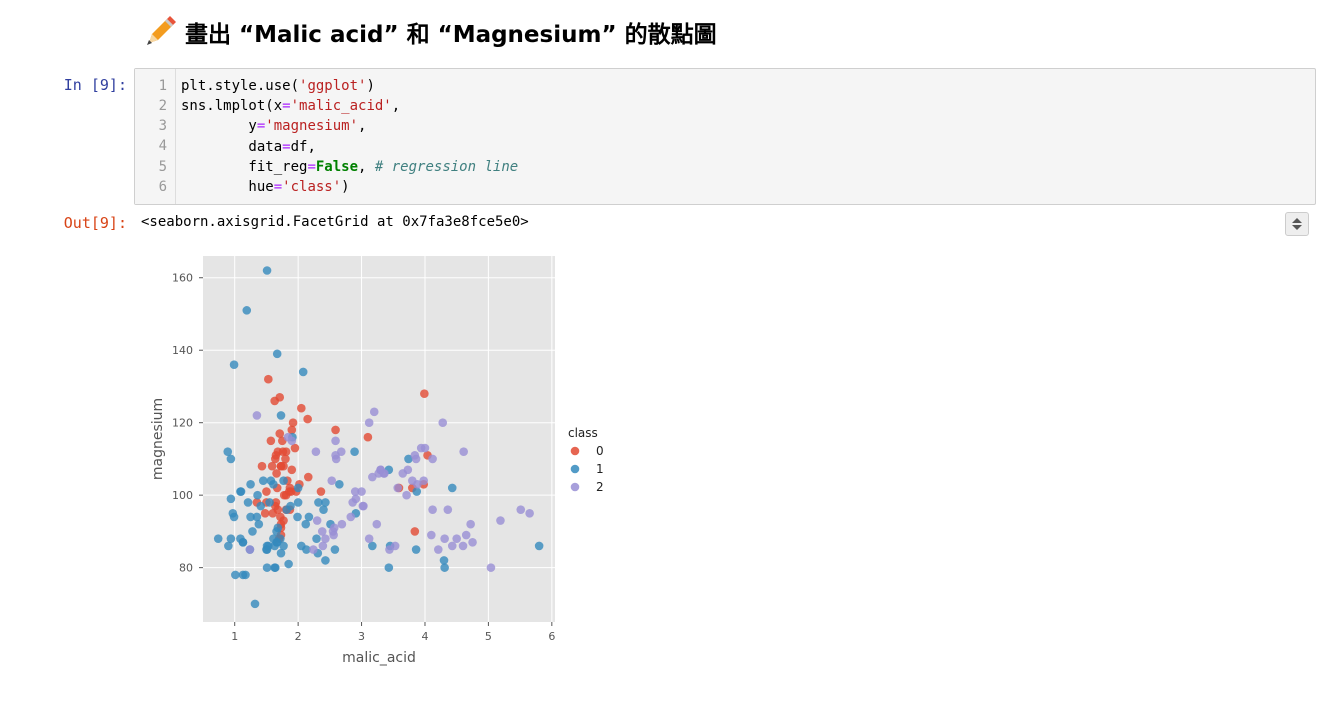 The image size is (1331, 701). Describe the element at coordinates (182, 350) in the screenshot. I see `y-tick-label: 140` at that location.